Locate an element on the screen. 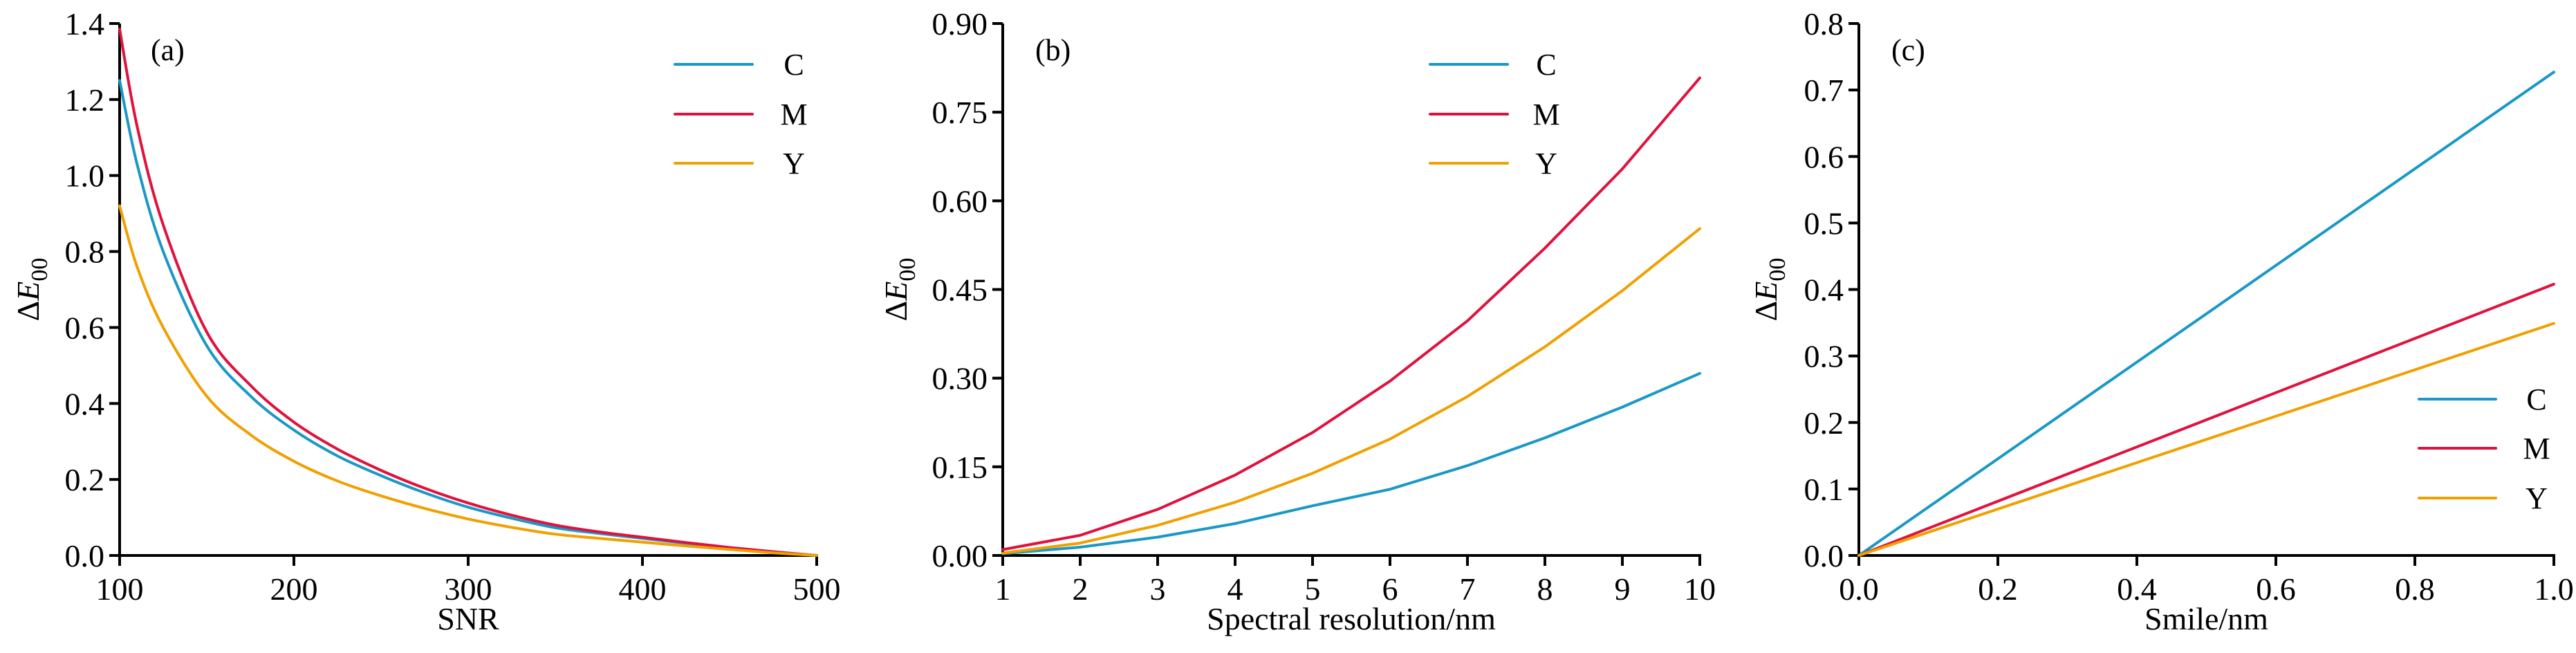 This screenshot has width=2576, height=653. x-tick-label: 0.2 is located at coordinates (1998, 589).